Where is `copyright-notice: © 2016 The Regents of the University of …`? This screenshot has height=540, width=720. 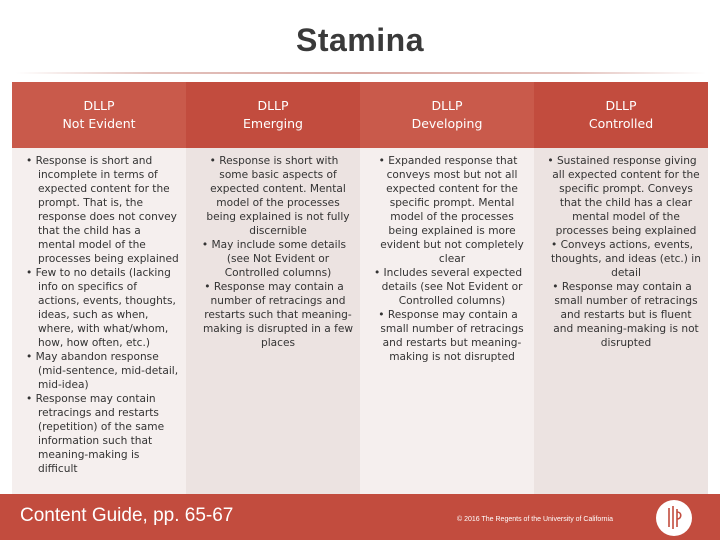
copyright-notice: © 2016 The Regents of the University of … is located at coordinates (535, 519).